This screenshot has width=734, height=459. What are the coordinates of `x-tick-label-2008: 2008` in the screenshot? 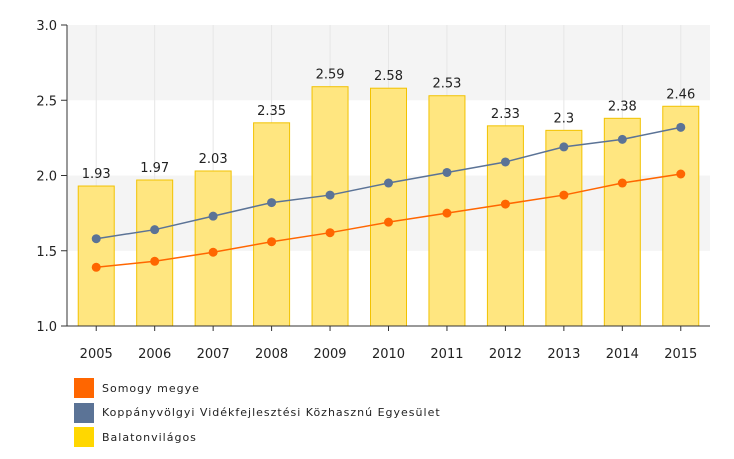 It's located at (271, 354).